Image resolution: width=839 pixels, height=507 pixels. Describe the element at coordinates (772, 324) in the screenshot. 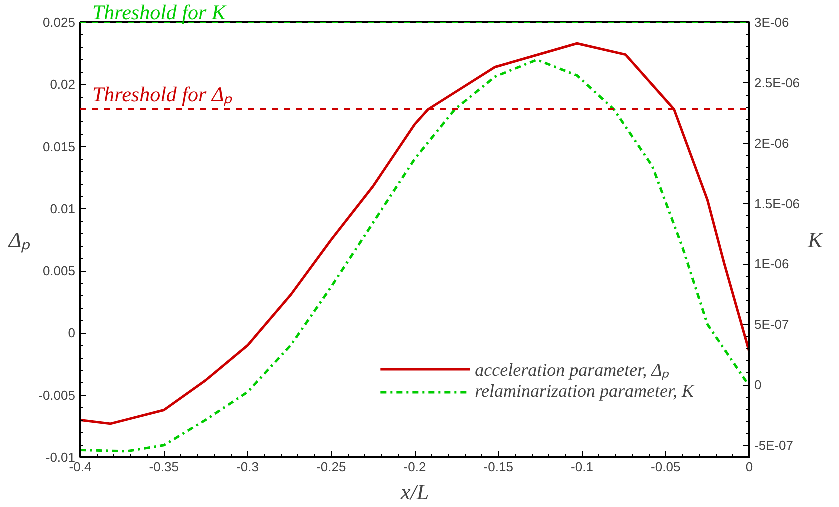

I see `y2-tick-label: 5E-07` at that location.